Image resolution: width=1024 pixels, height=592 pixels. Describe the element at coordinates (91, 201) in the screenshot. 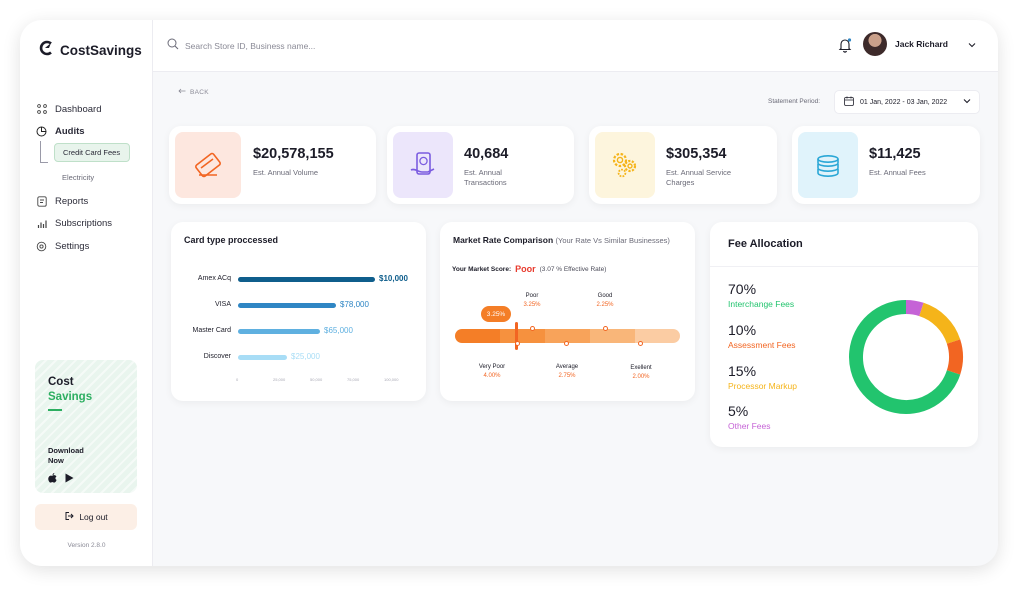

I see `sidebar-item-reports: Reports` at that location.